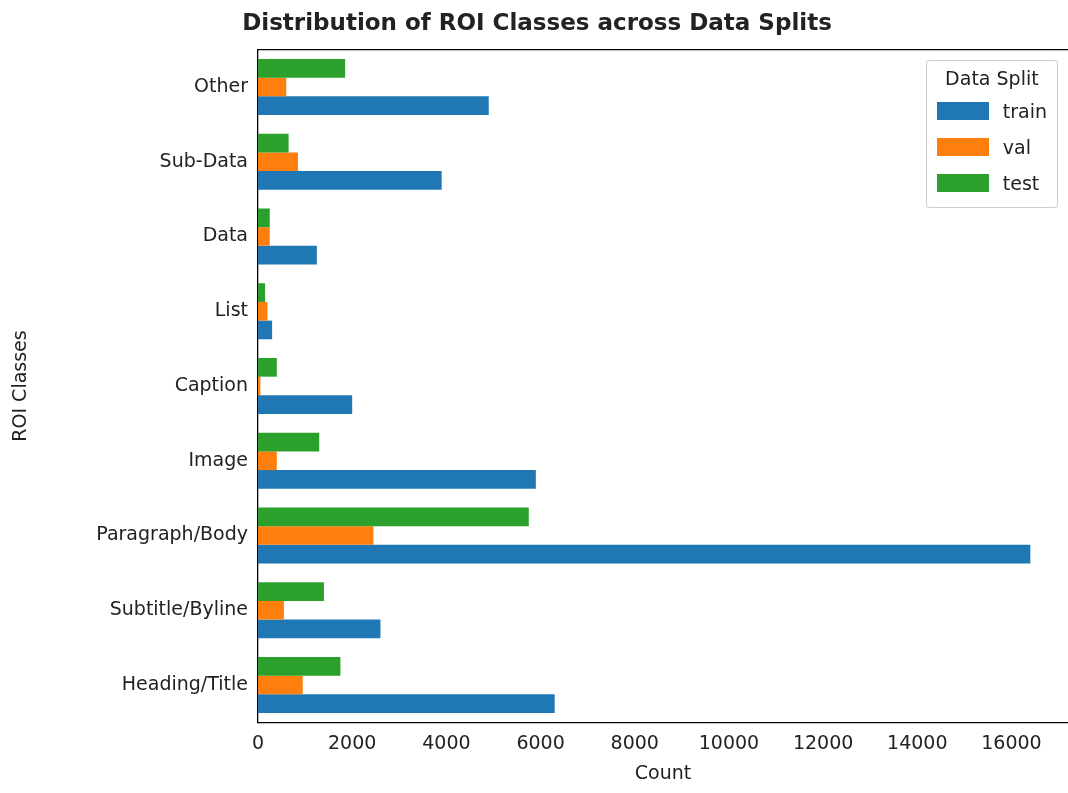 The image size is (1068, 793). Describe the element at coordinates (221, 84) in the screenshot. I see `y-tick-label: Other` at that location.